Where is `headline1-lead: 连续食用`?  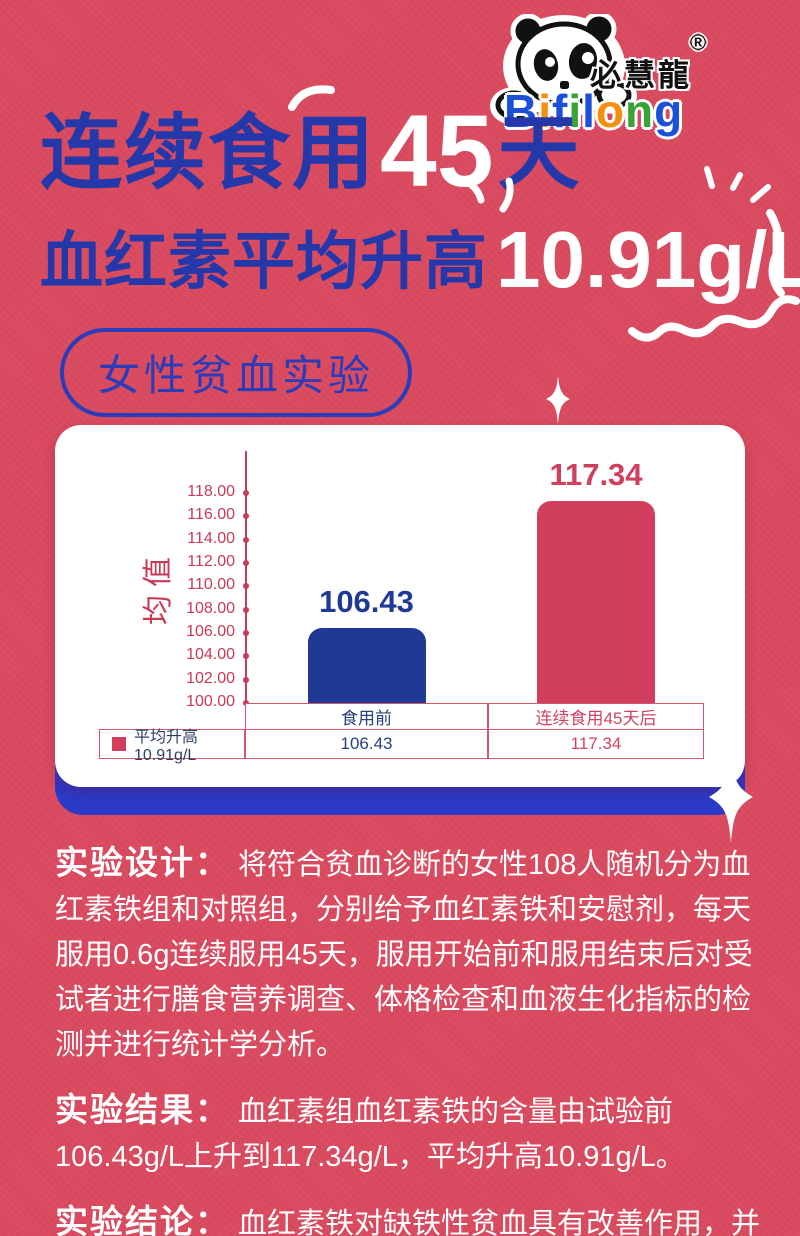
headline1-lead: 连续食用 is located at coordinates (208, 153).